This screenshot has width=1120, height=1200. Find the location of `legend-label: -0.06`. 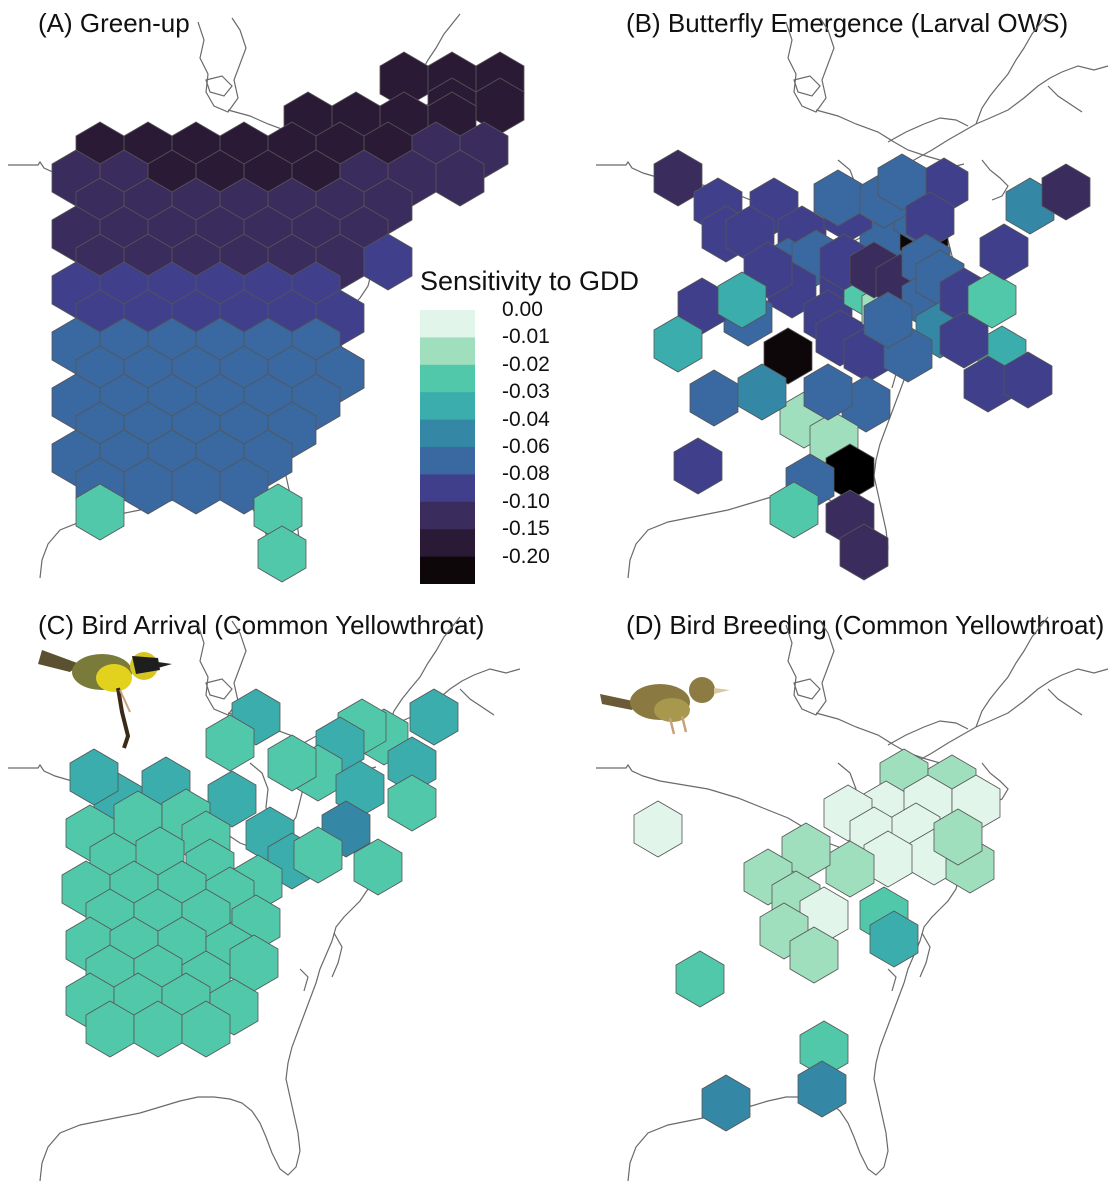

legend-label: -0.06 is located at coordinates (526, 446).